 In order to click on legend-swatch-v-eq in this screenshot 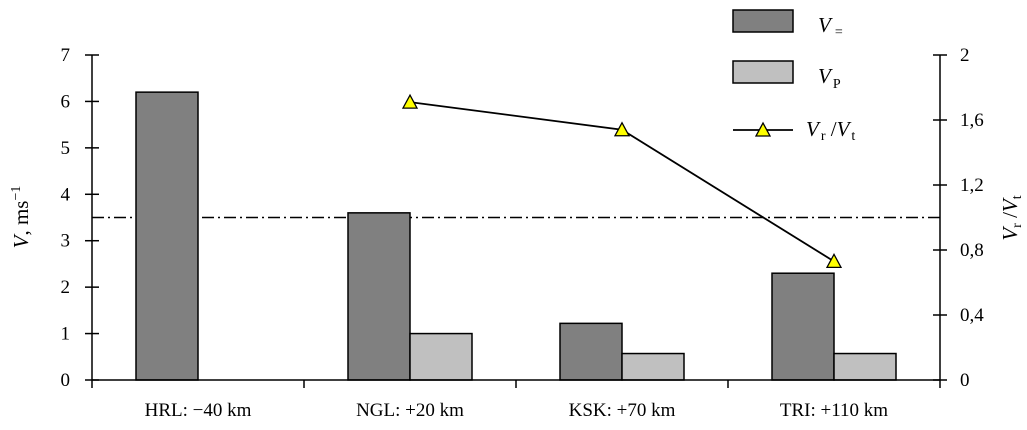, I will do `click(763, 21)`.